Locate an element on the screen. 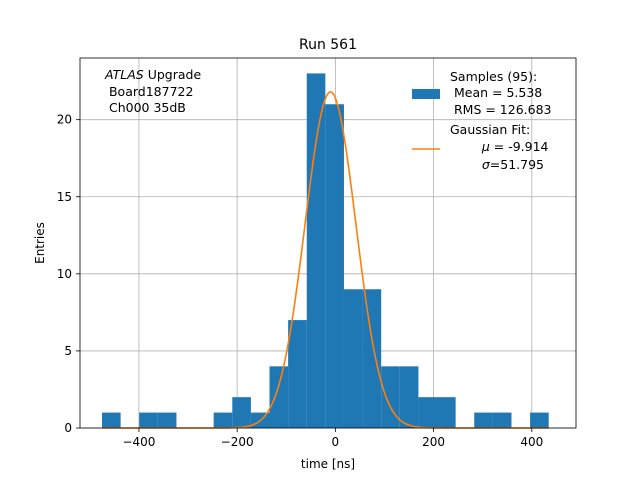  legend-samples-header: Samples (95): is located at coordinates (493, 76).